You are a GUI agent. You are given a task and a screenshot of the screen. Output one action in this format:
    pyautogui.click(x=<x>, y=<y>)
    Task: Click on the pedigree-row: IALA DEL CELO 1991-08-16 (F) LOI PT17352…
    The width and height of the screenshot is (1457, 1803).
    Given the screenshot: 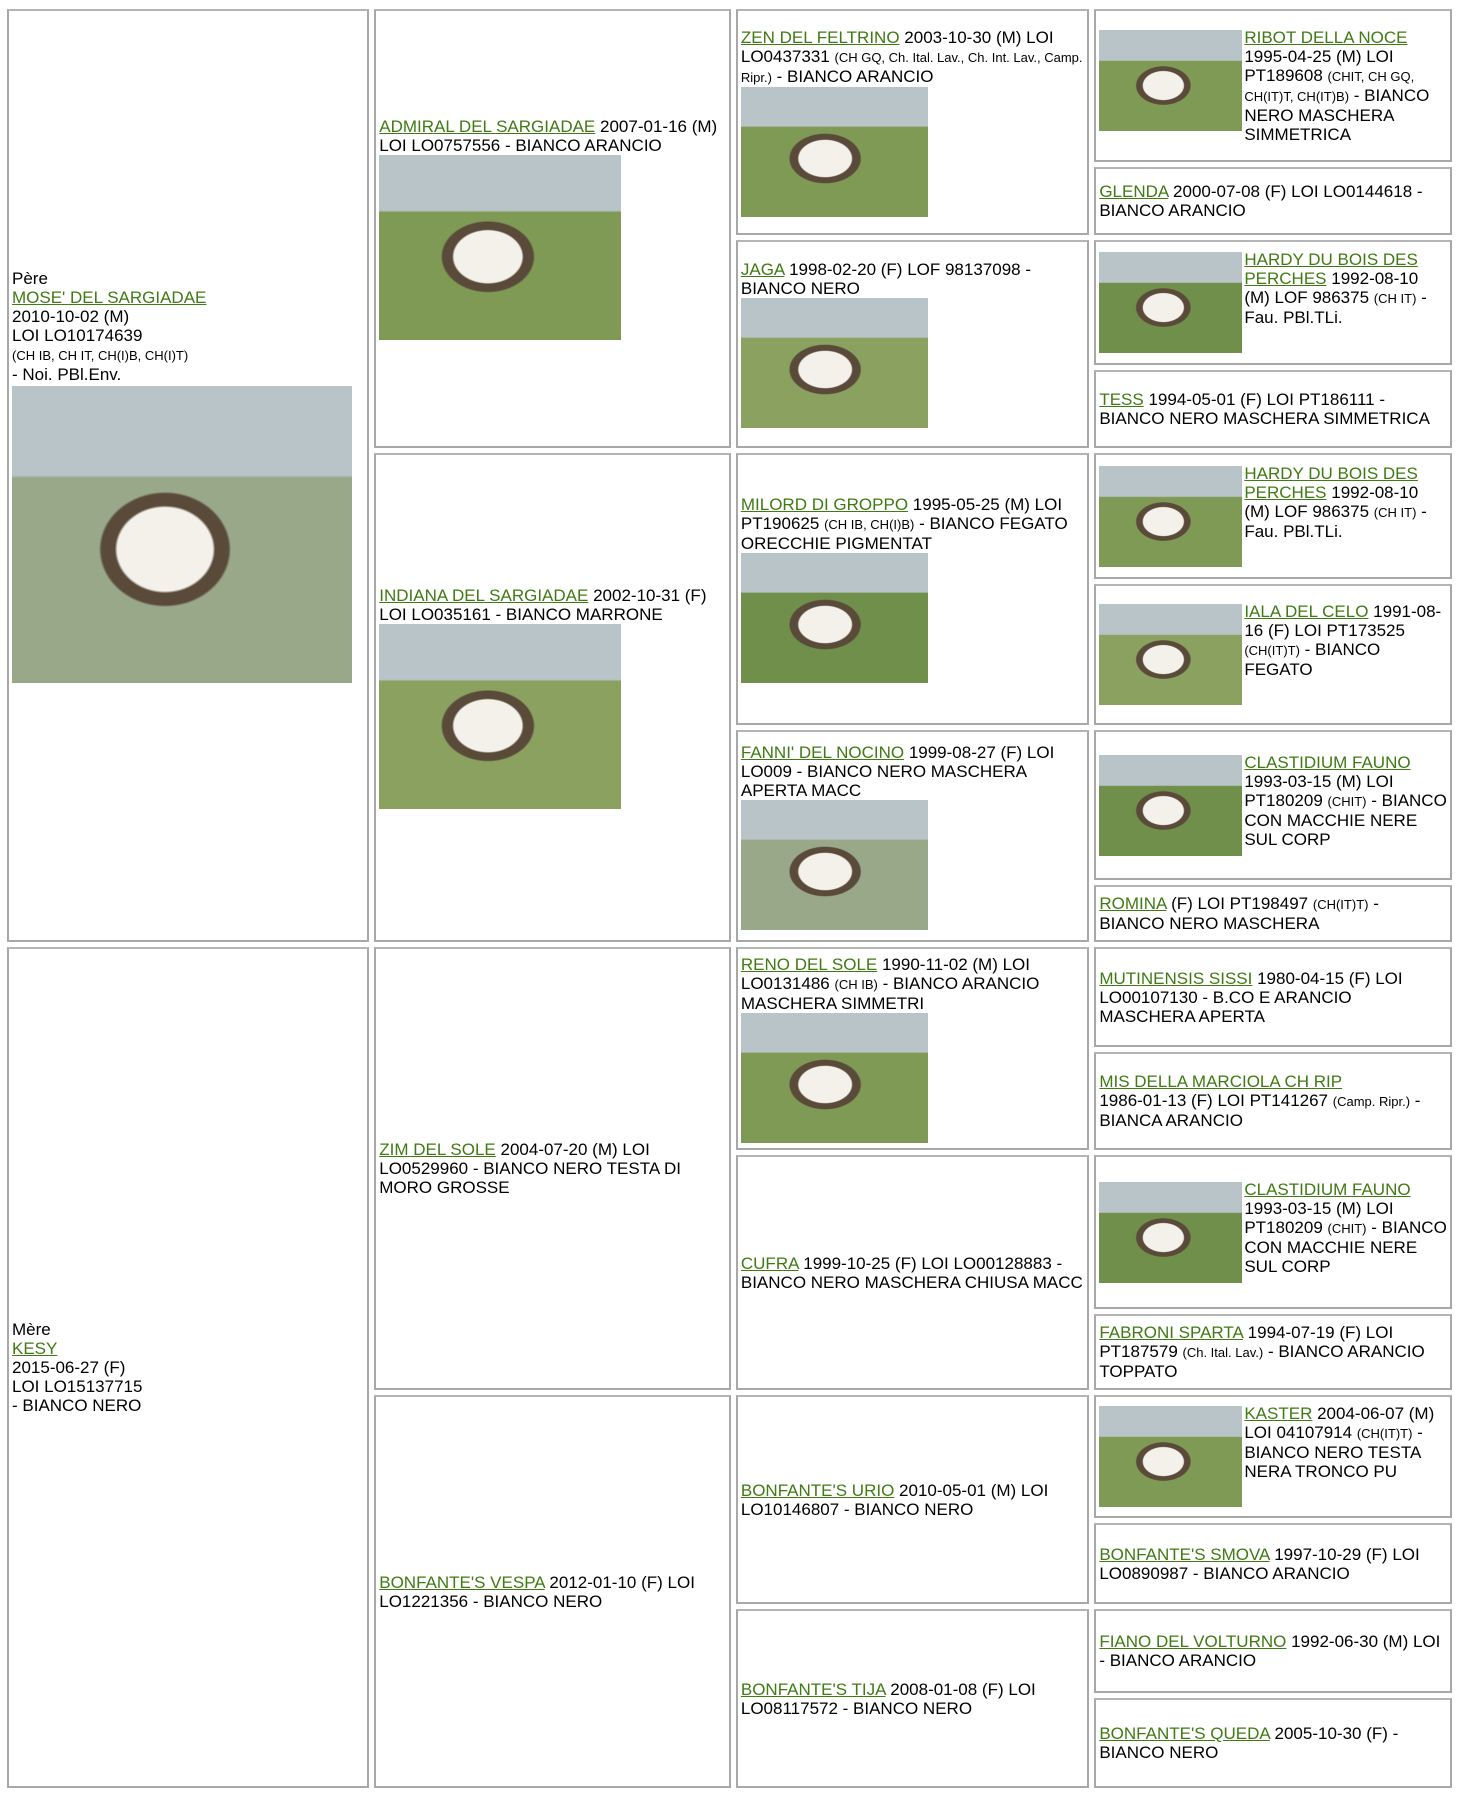 What is the action you would take?
    pyautogui.click(x=729, y=654)
    